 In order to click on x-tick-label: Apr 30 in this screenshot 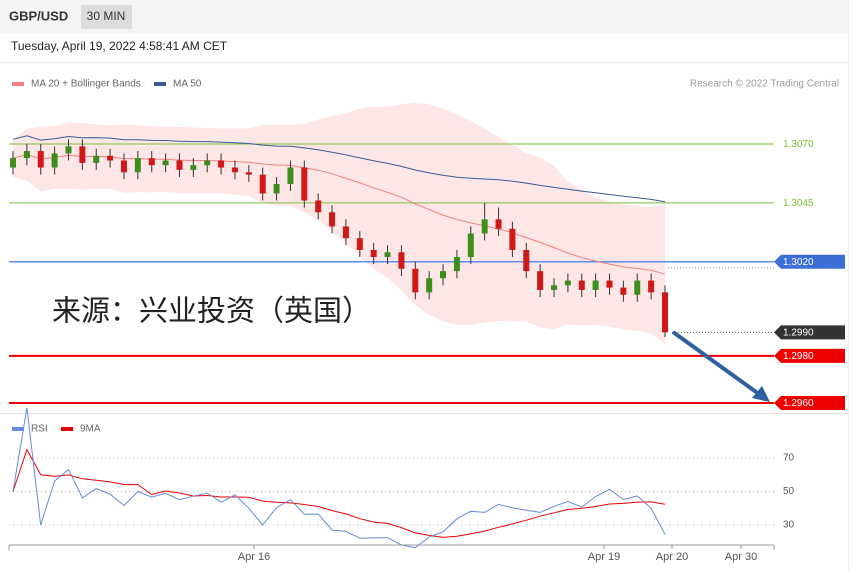, I will do `click(741, 557)`.